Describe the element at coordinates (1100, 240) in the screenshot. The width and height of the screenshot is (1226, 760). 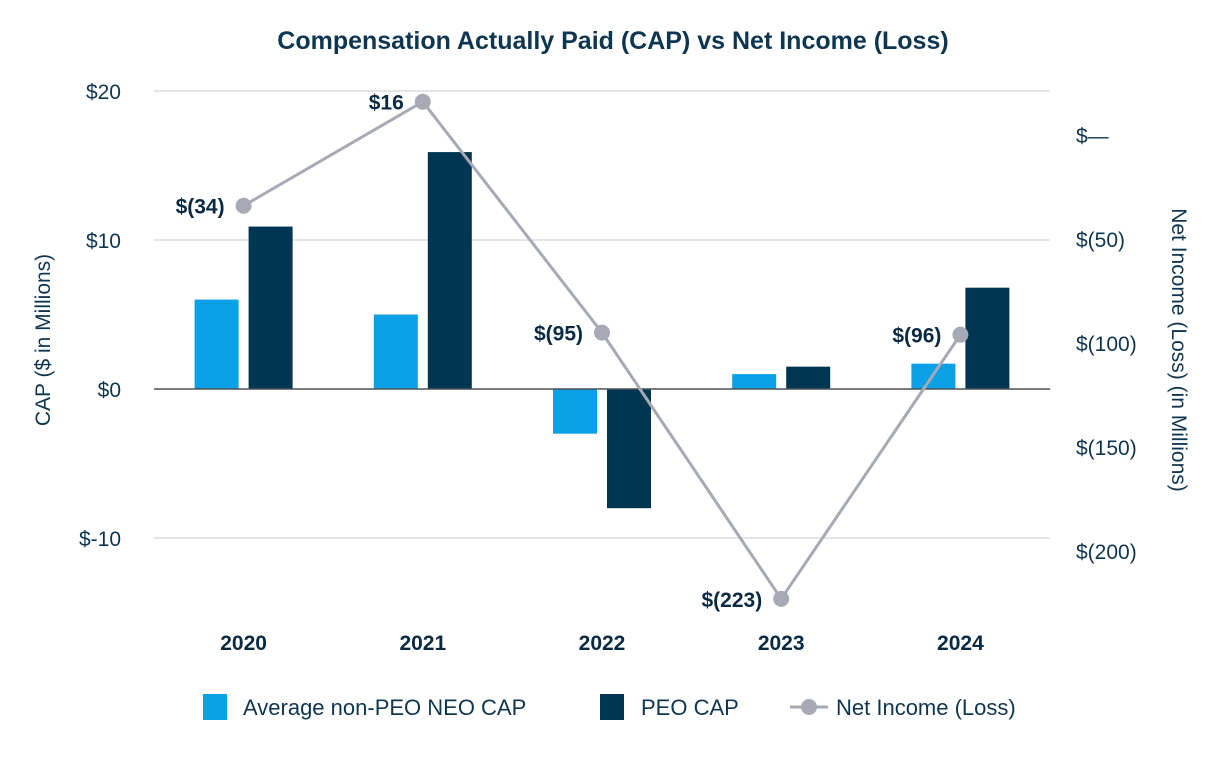
I see `right-tick-label: $(50)` at that location.